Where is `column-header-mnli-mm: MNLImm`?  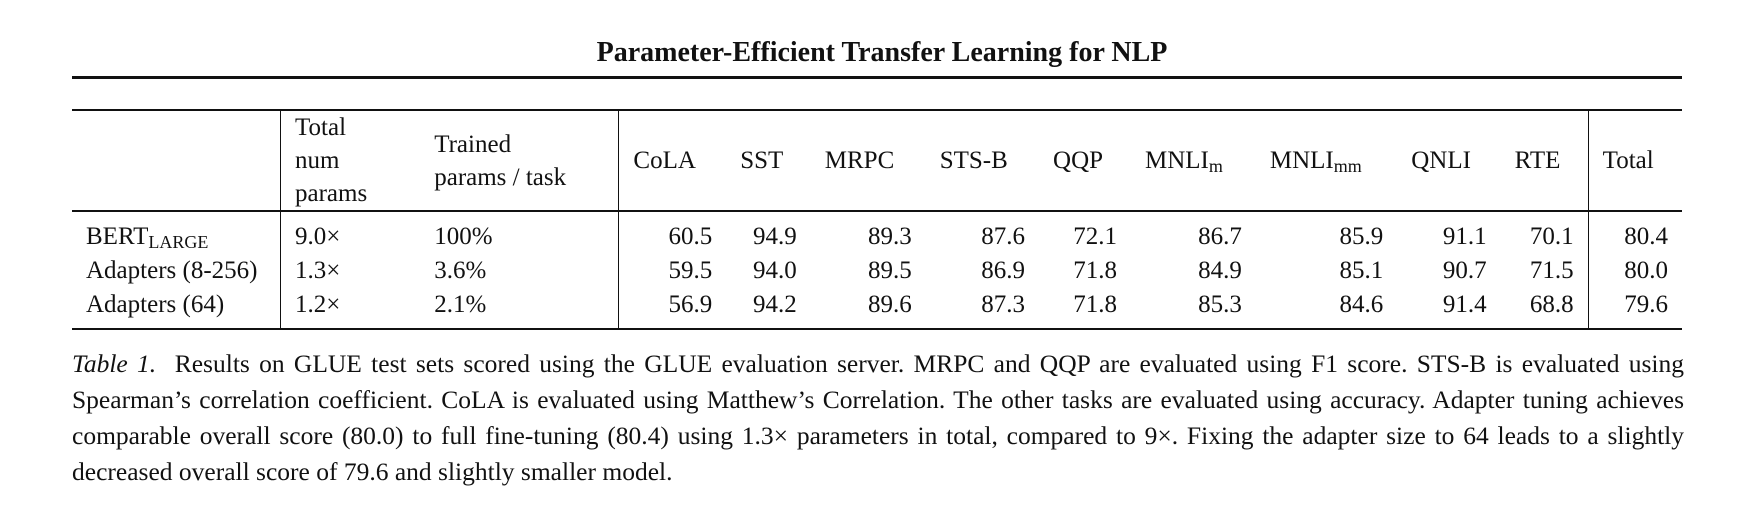 column-header-mnli-mm: MNLImm is located at coordinates (1315, 161).